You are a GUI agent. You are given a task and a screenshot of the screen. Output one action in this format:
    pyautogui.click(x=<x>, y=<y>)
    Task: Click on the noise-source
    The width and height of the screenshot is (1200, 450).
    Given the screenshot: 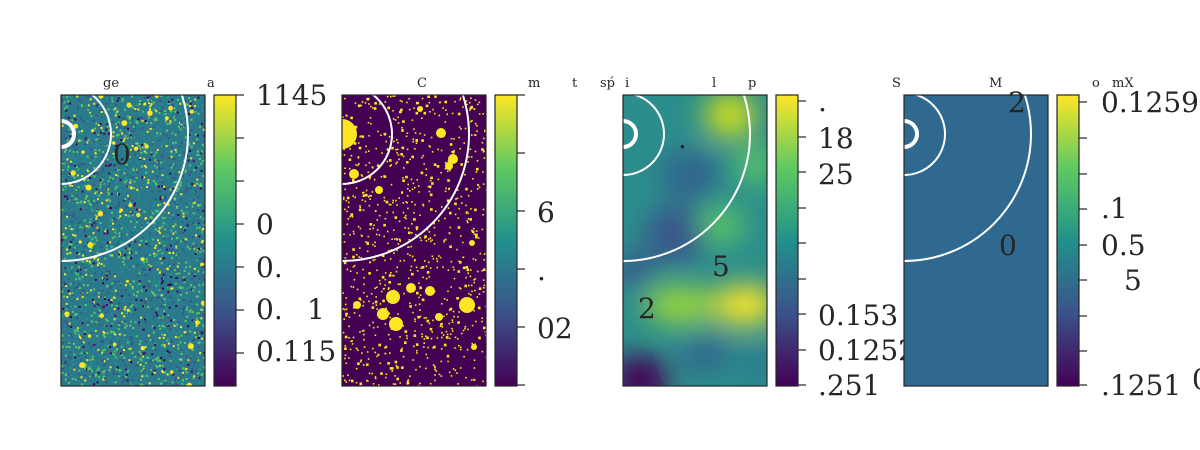 What is the action you would take?
    pyautogui.click(x=113, y=143)
    